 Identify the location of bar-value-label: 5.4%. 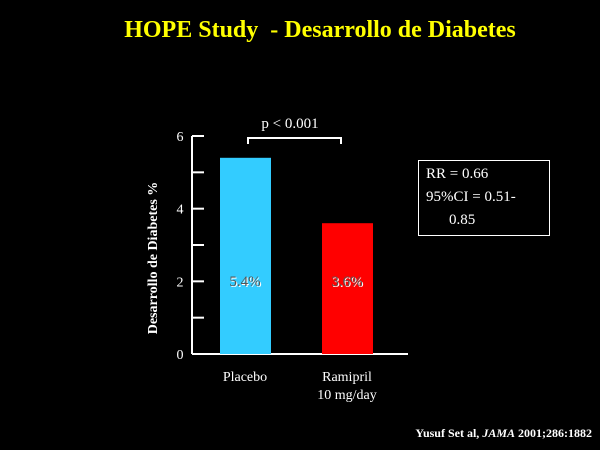
(244, 282).